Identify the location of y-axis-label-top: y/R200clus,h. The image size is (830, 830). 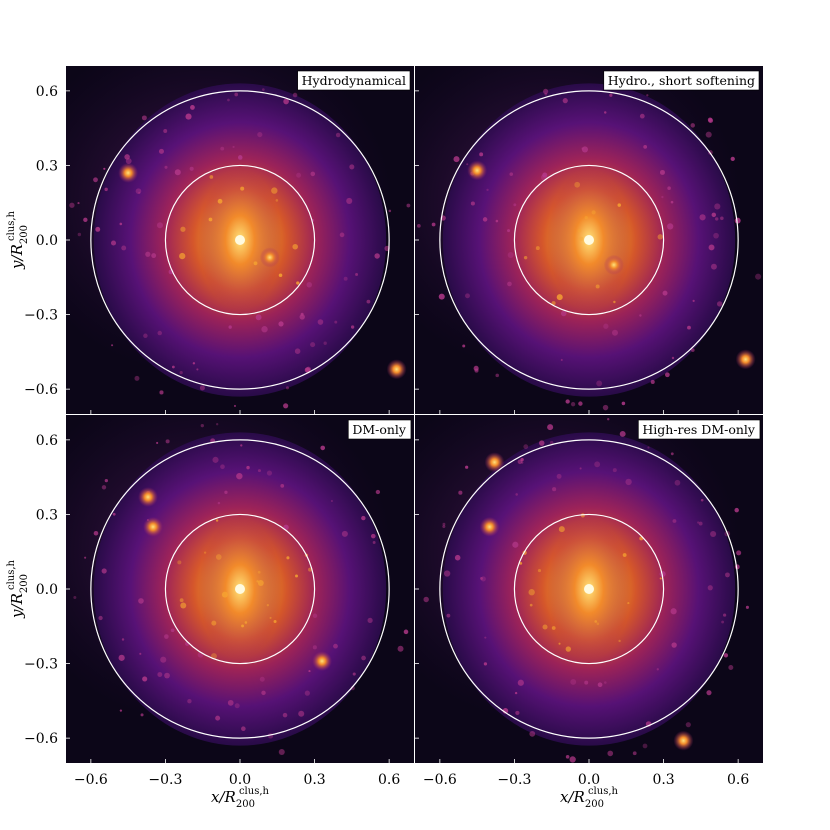
(18, 239).